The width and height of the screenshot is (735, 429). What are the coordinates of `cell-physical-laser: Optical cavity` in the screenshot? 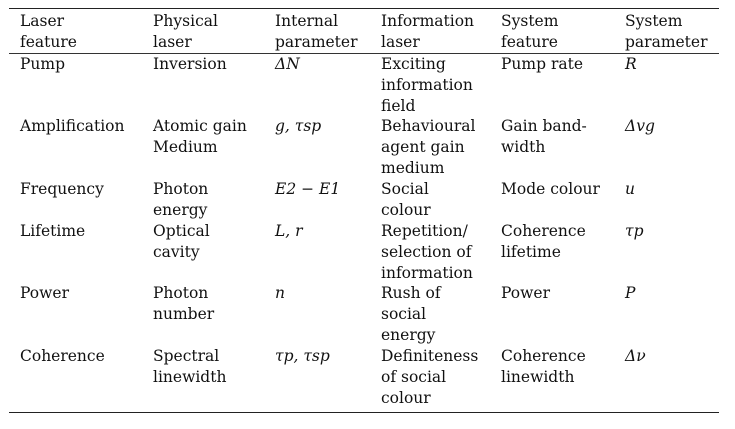 It's located at (181, 241).